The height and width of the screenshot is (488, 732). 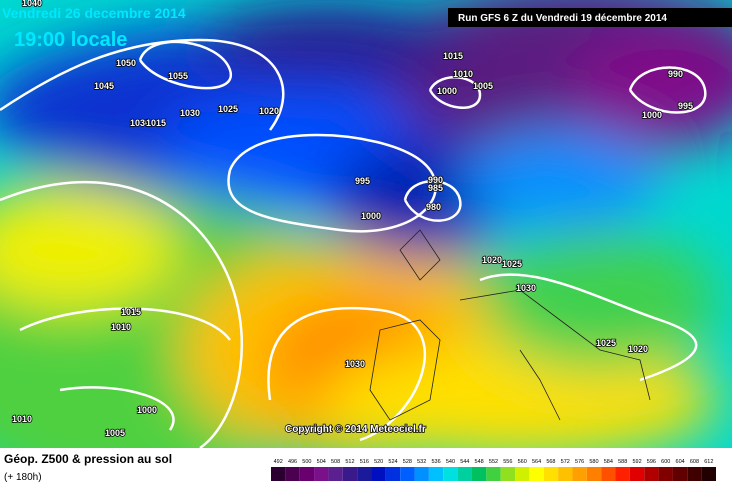 I want to click on run-box, so click(x=590, y=17).